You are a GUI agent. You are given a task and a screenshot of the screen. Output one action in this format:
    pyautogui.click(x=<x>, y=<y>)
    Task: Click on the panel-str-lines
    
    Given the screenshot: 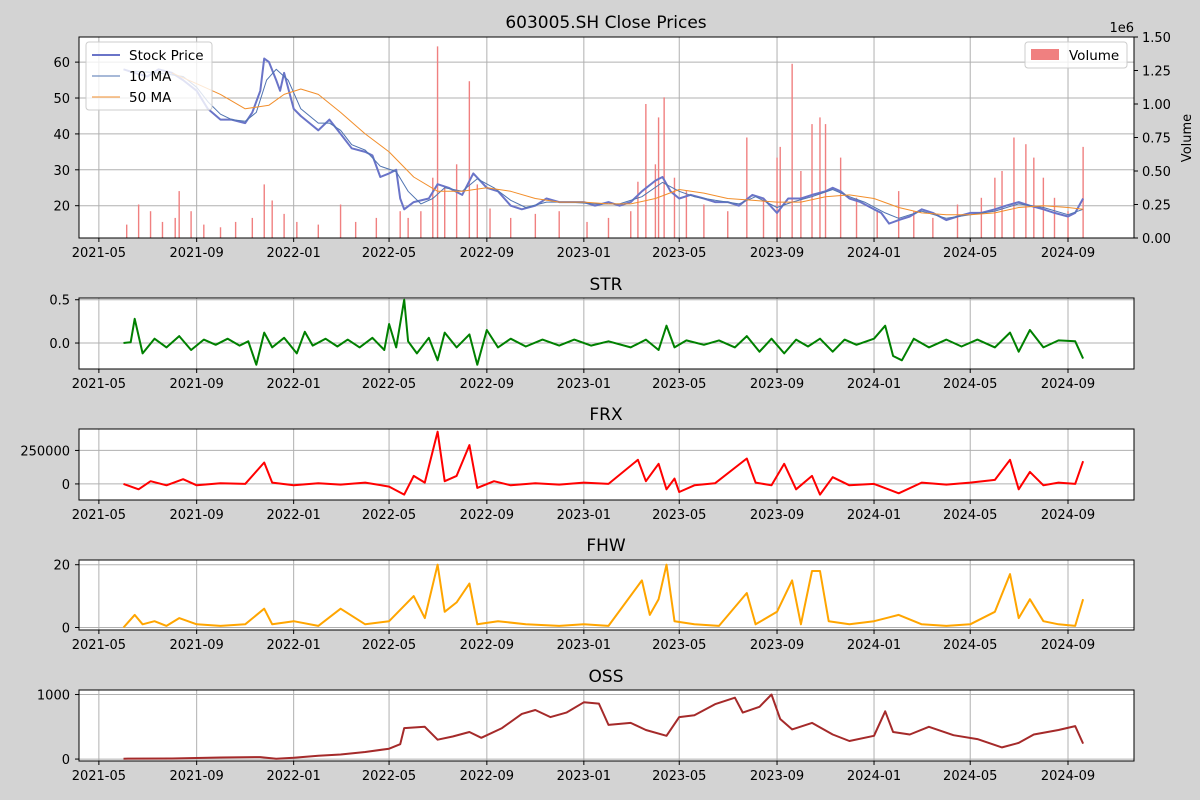 What is the action you would take?
    pyautogui.click(x=604, y=332)
    